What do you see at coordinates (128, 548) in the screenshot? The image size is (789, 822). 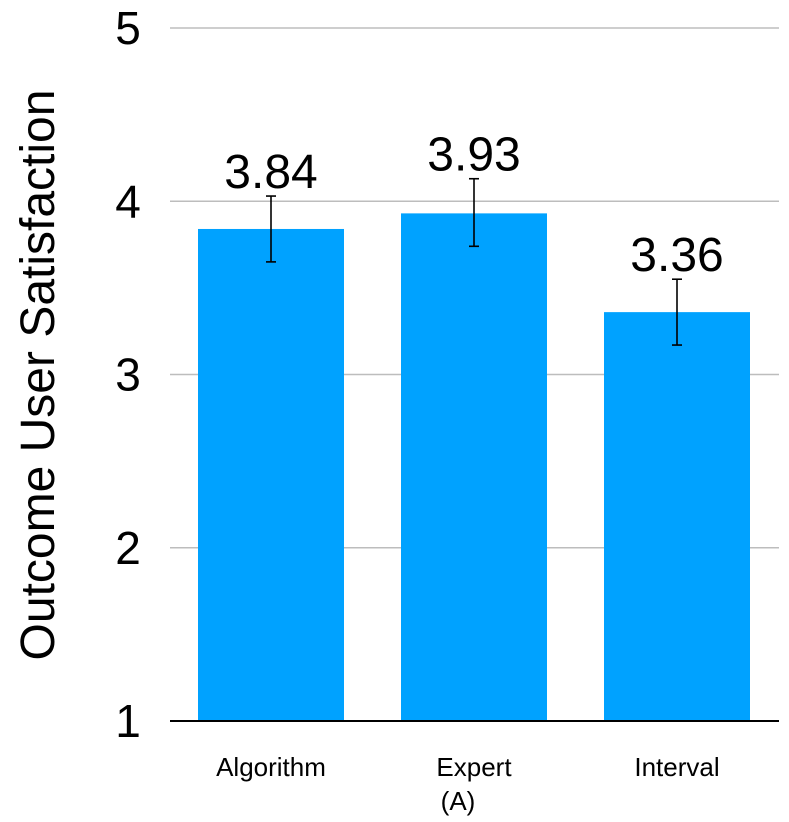 I see `y-tick-label-2: 2` at bounding box center [128, 548].